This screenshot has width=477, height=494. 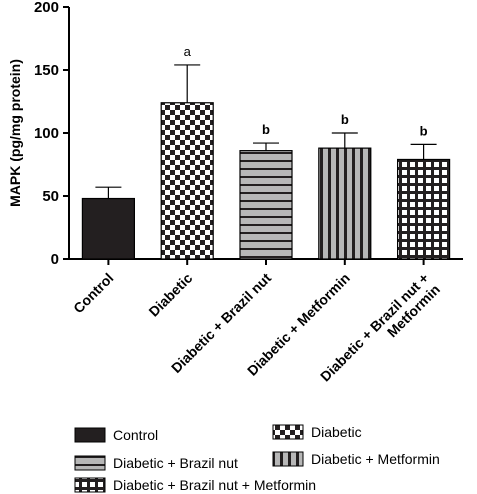 What do you see at coordinates (50, 196) in the screenshot?
I see `y-tick-label: 50` at bounding box center [50, 196].